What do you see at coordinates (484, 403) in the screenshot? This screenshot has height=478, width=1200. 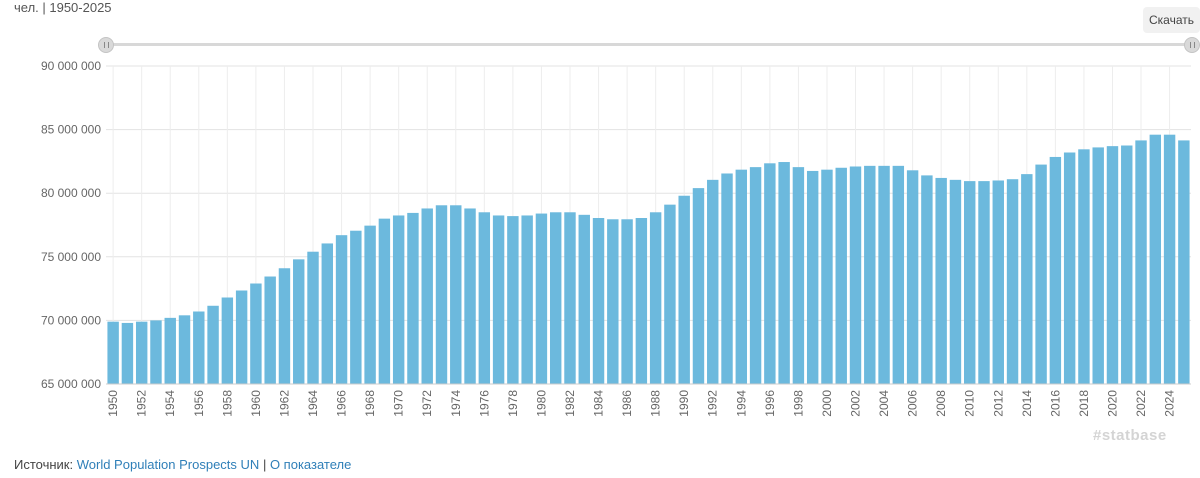 I see `x-tick-label: 1976` at bounding box center [484, 403].